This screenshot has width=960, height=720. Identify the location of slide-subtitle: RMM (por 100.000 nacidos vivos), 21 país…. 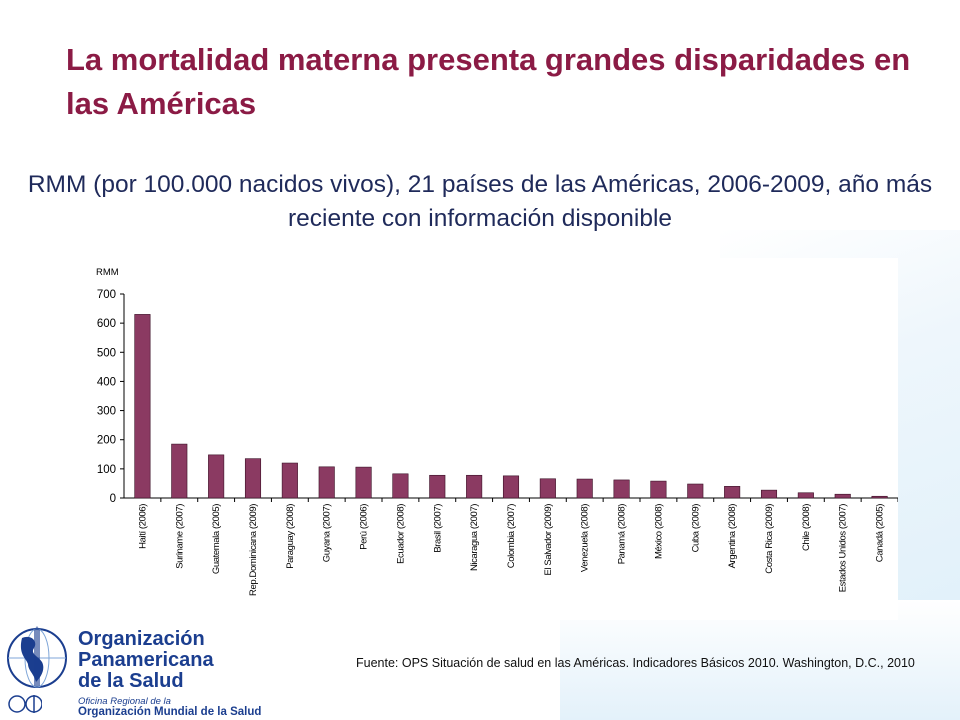
(480, 201).